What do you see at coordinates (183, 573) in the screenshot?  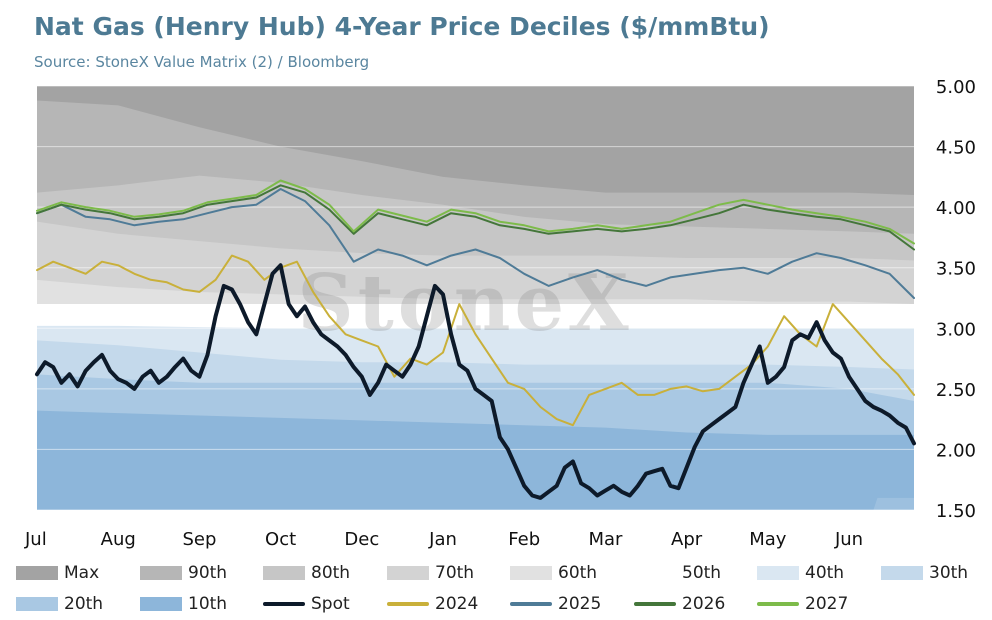 I see `legend-item-90th: 90th` at bounding box center [183, 573].